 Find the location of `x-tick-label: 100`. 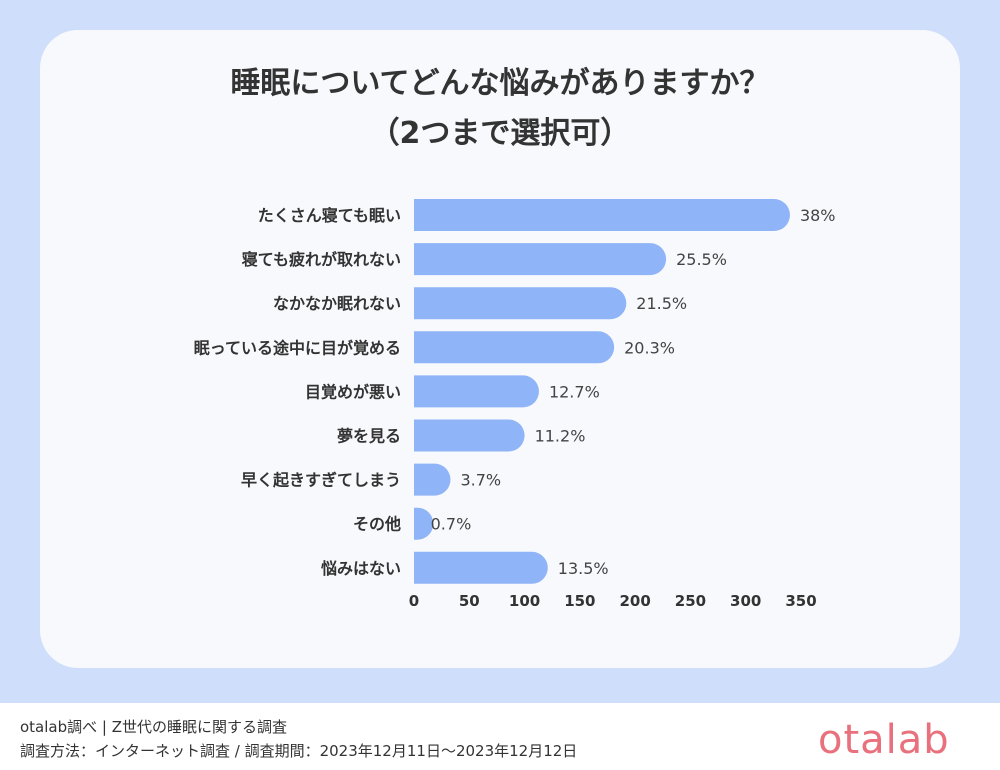

x-tick-label: 100 is located at coordinates (524, 601).